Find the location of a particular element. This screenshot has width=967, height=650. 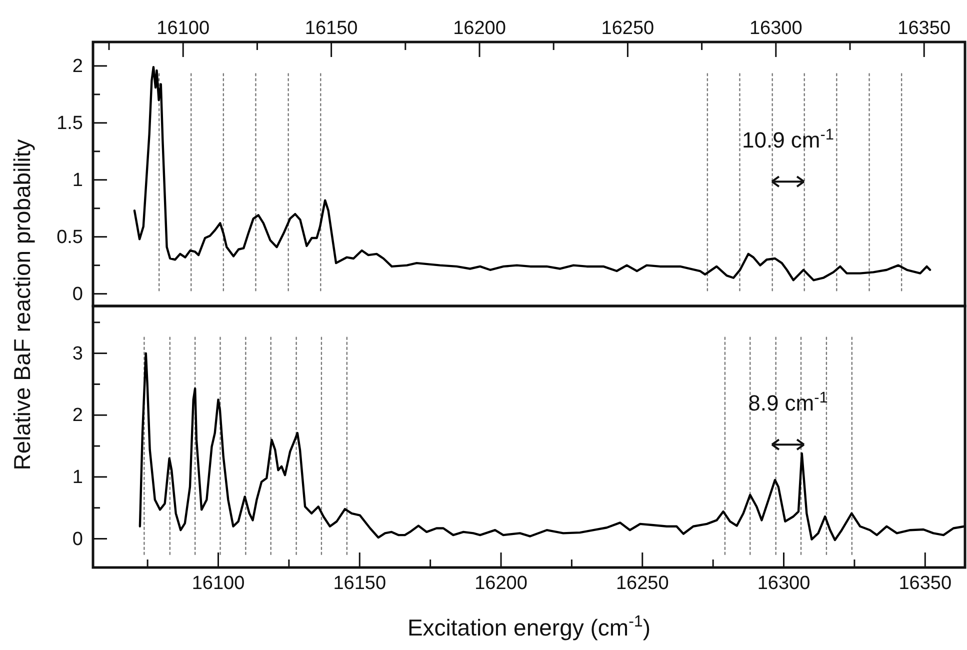

annotation: 8.9 cm$^{-1}$ is located at coordinates (788, 402).